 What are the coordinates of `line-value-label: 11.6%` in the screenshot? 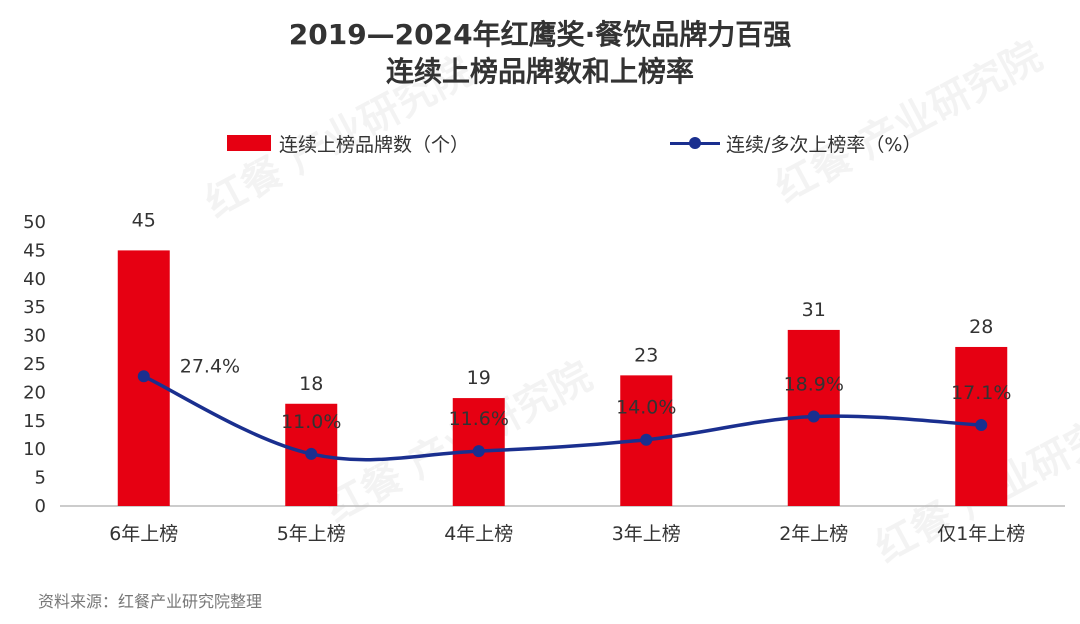 It's located at (479, 419).